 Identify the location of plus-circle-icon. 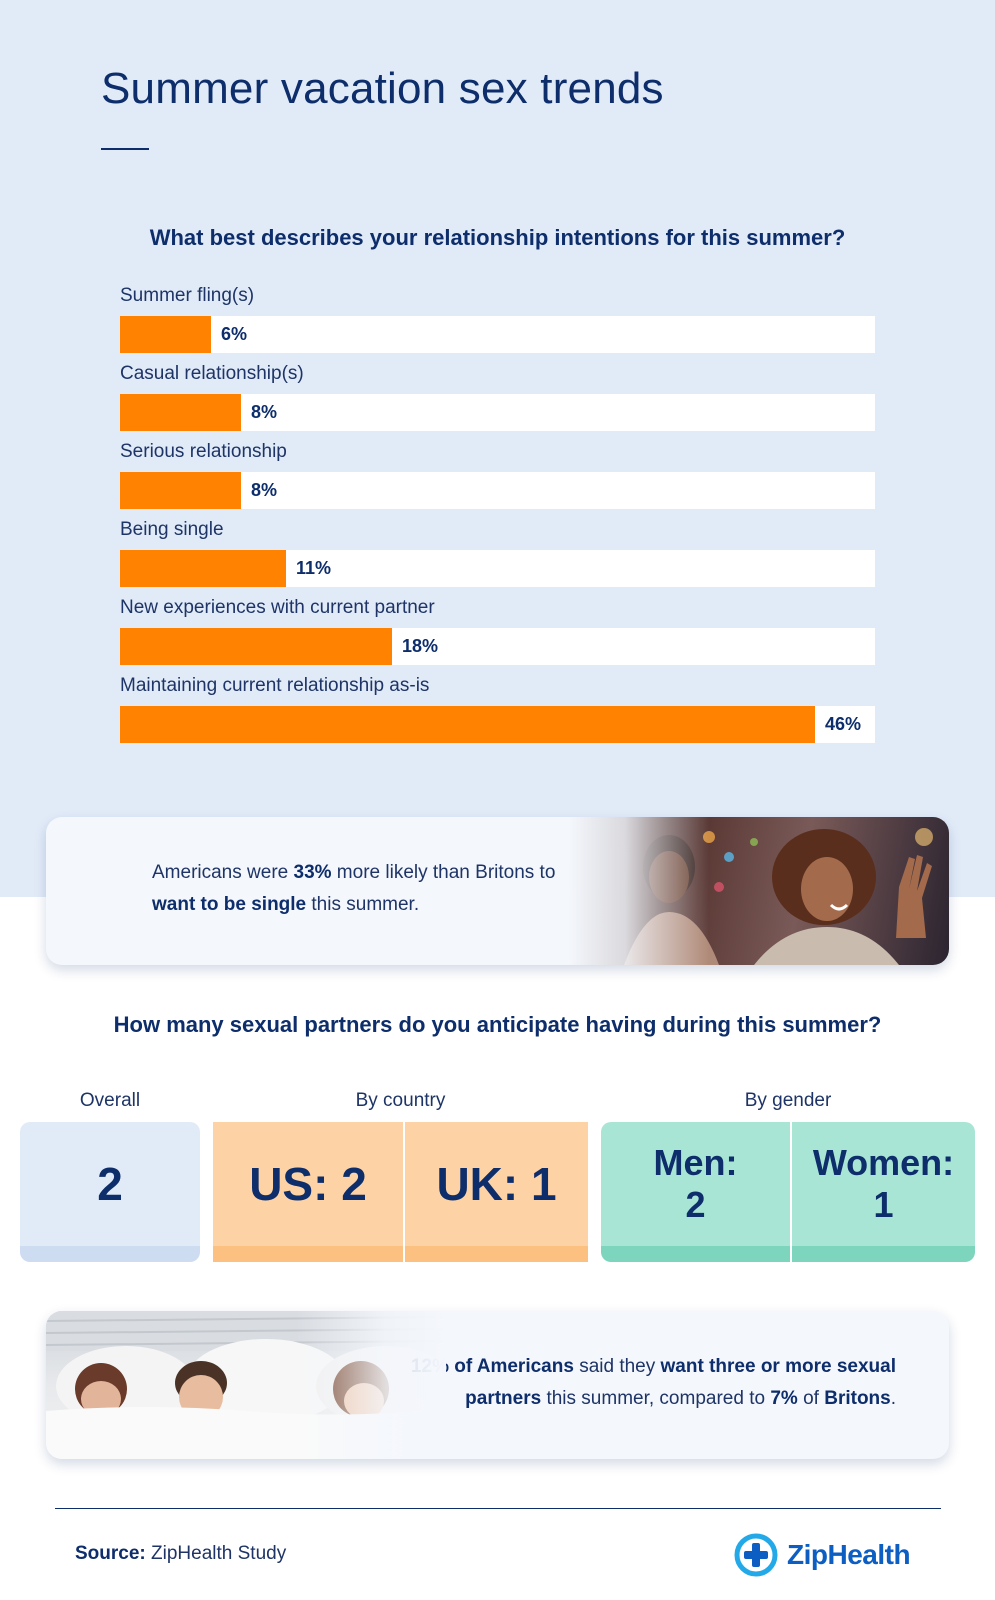
(756, 1555).